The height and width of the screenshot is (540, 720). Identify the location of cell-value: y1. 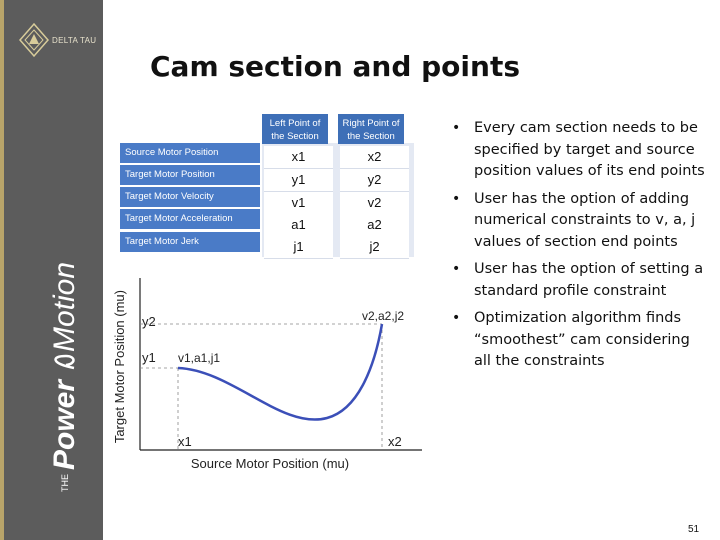
(298, 179).